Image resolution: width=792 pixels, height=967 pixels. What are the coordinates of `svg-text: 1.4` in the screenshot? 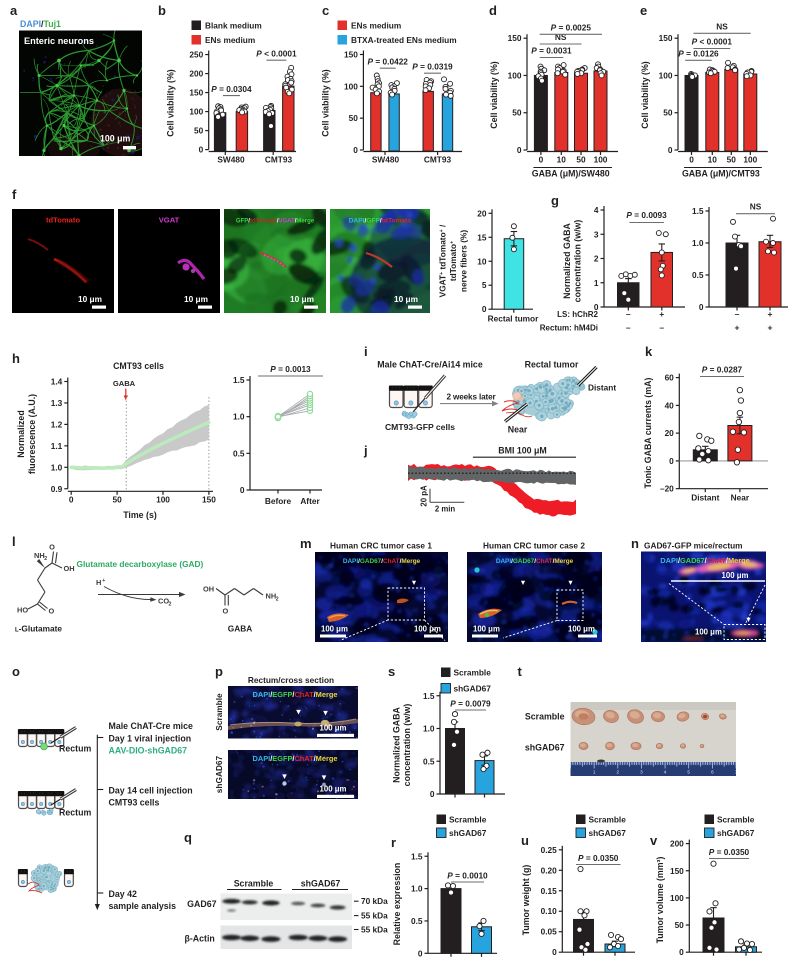 It's located at (57, 382).